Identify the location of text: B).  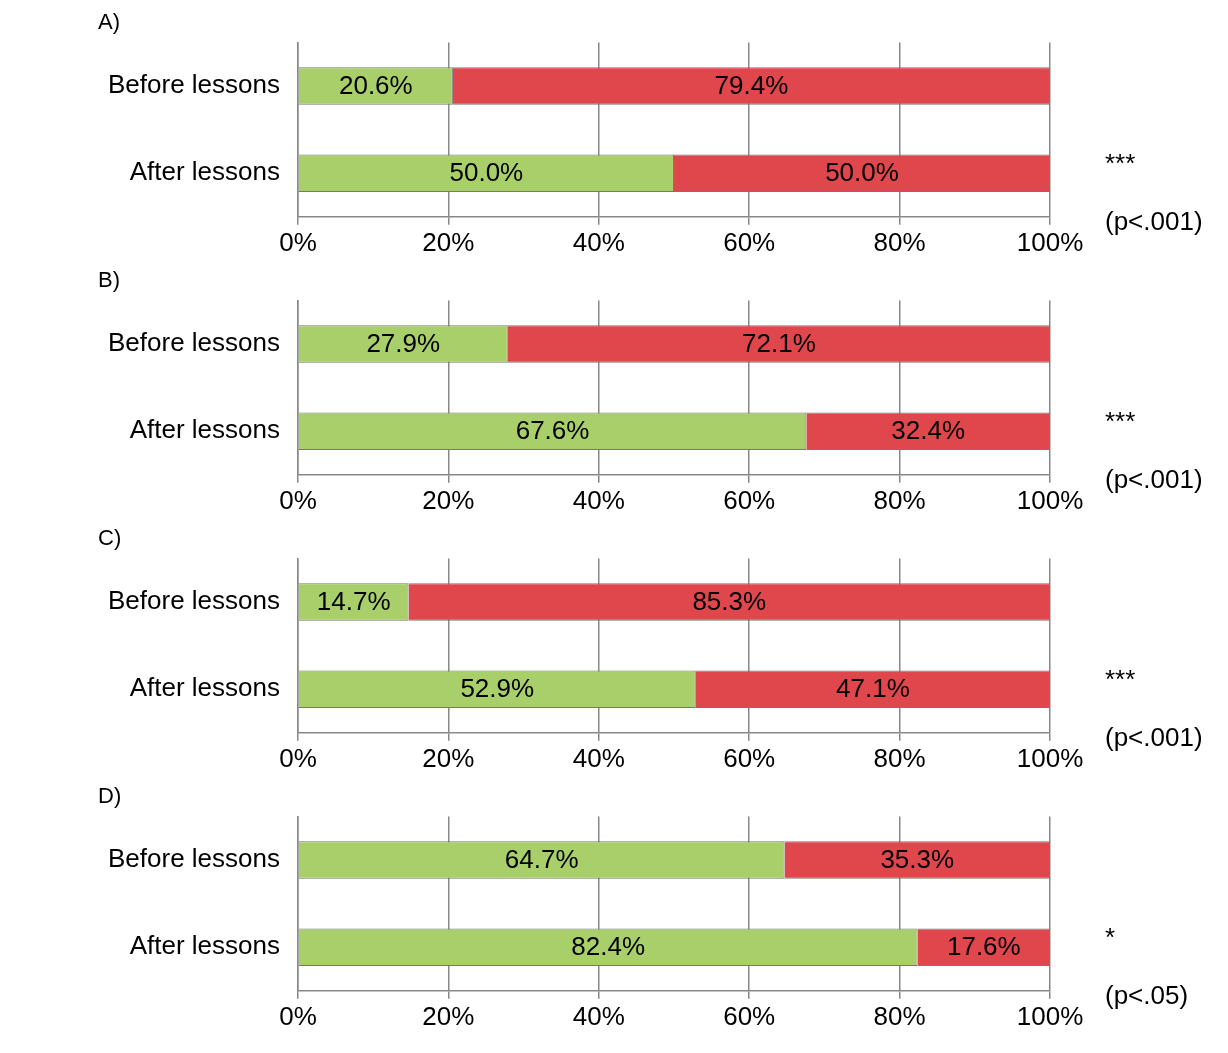
(109, 280).